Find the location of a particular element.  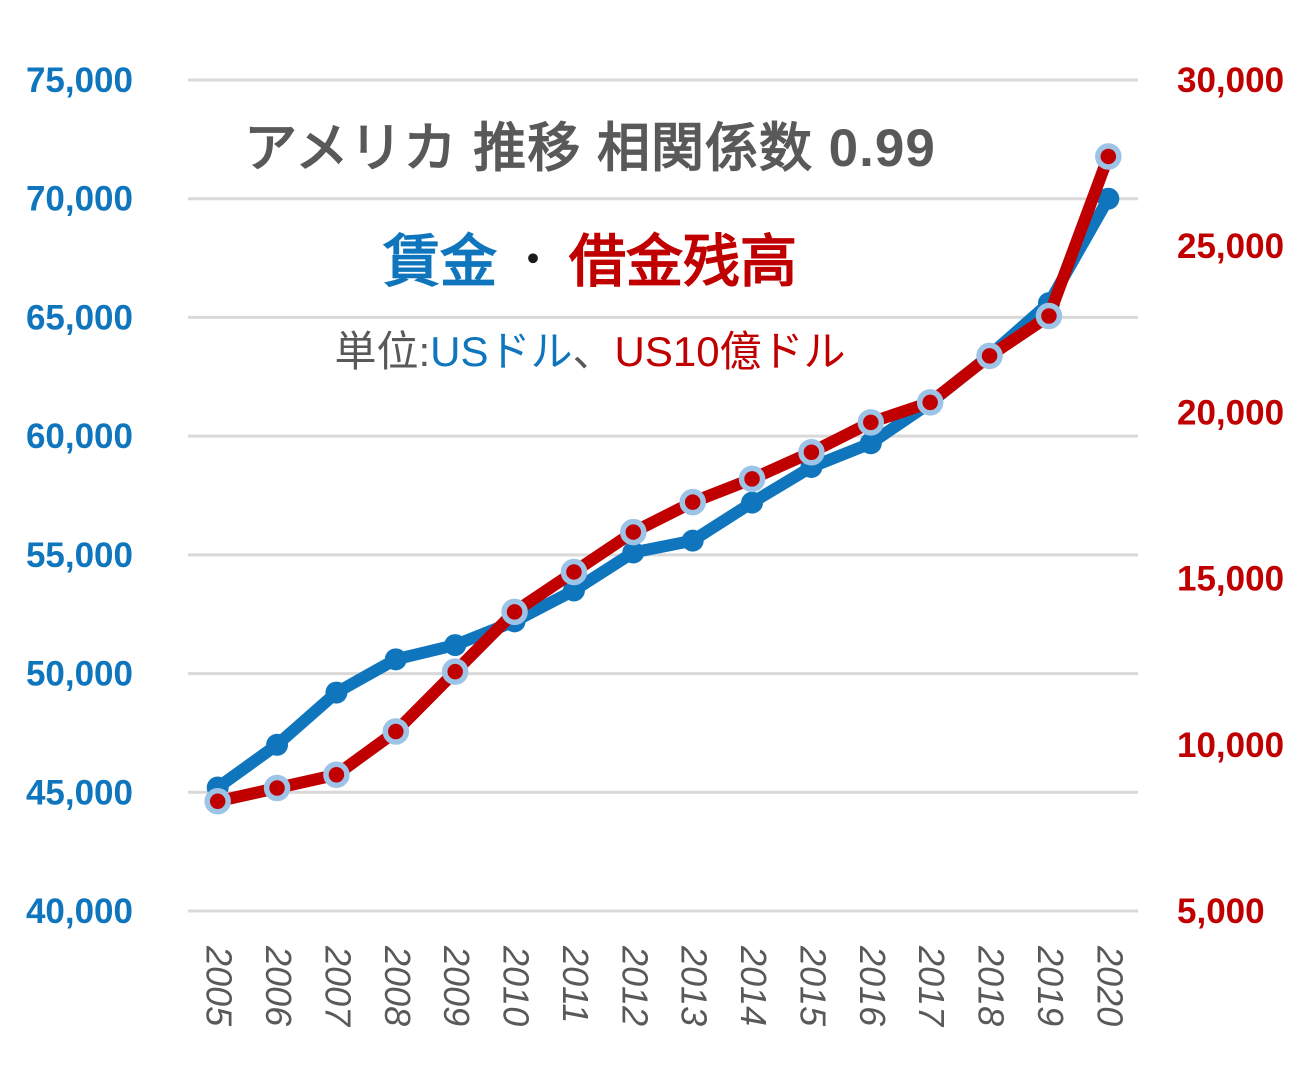

x-axis-year-label: 2017 is located at coordinates (931, 986).